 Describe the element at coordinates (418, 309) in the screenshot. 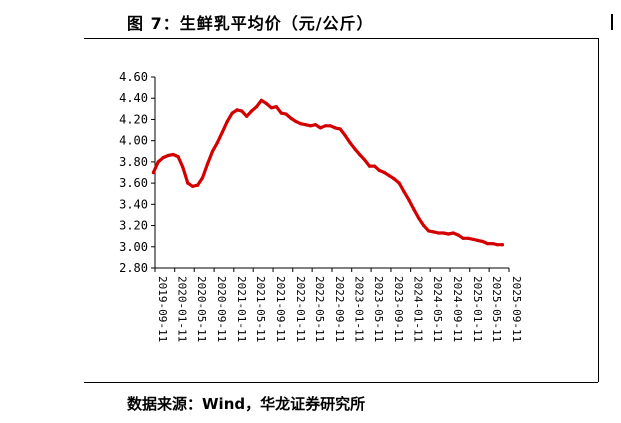

I see `x-tick-label: 2024-01-11` at that location.